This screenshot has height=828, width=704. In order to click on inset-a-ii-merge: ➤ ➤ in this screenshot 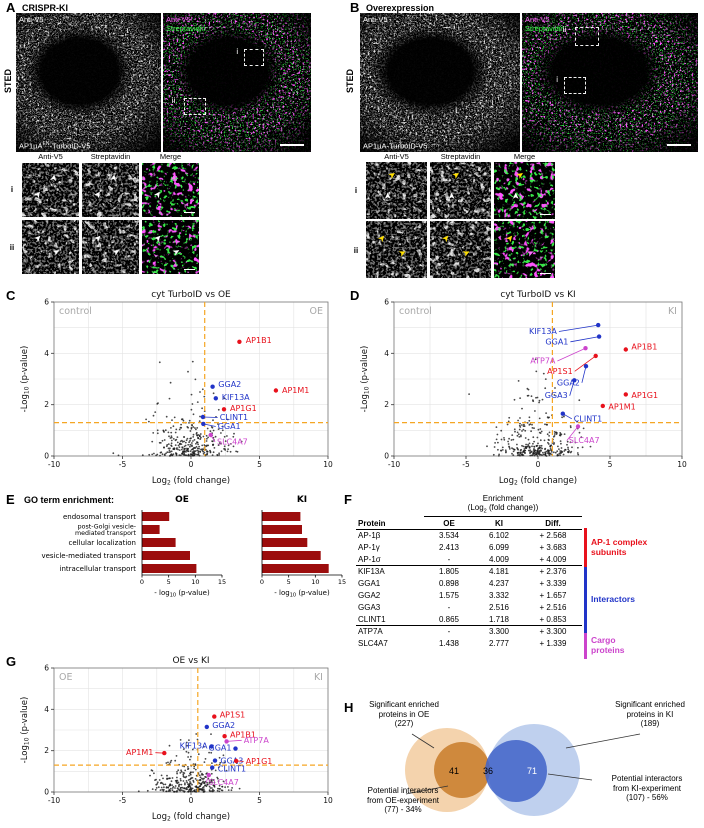, I will do `click(170, 247)`.